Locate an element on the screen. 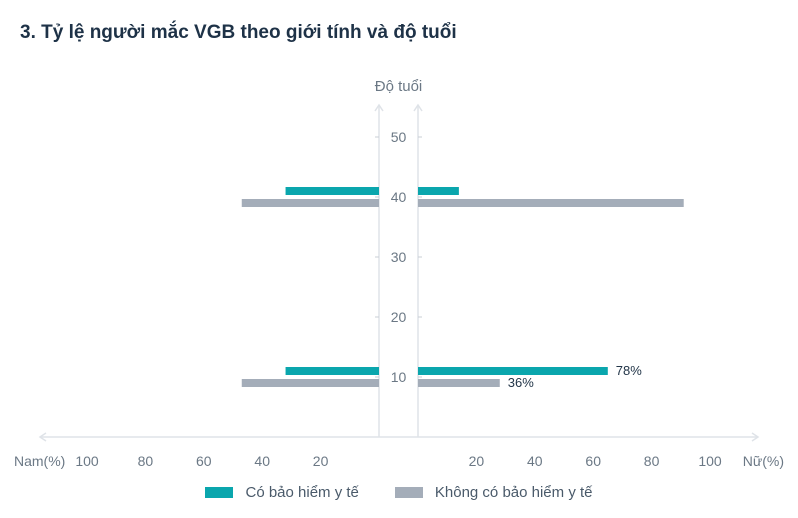  legend-label-uninsured: Không có bảo hiểm y tế is located at coordinates (513, 492).